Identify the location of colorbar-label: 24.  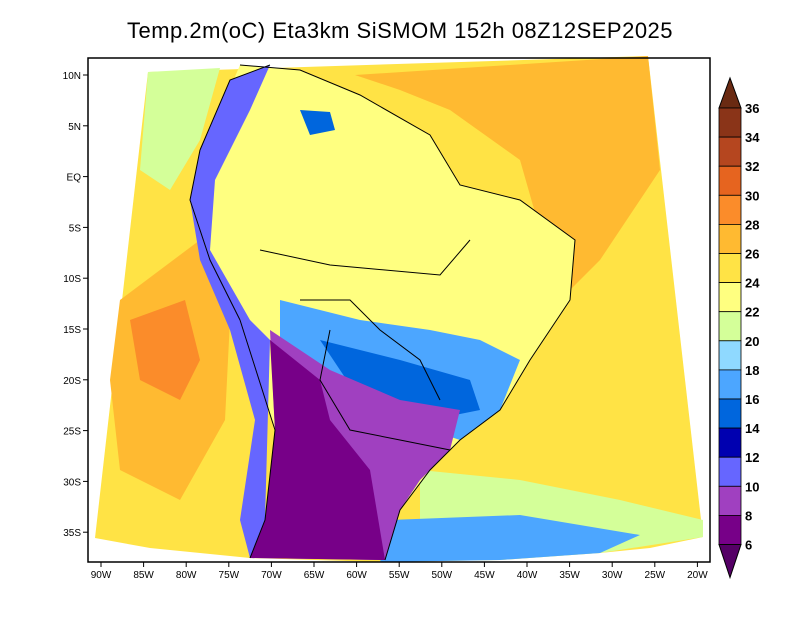
(752, 283).